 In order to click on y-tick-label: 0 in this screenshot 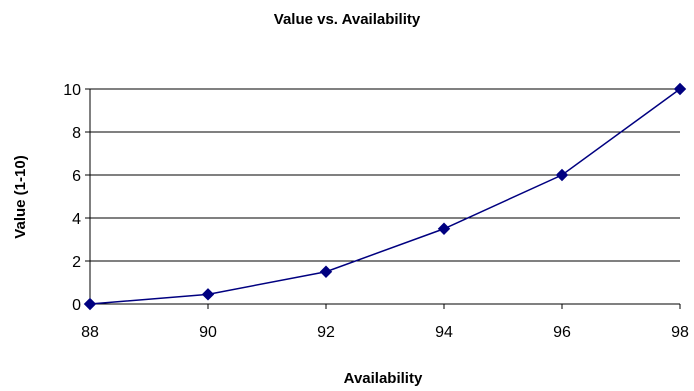, I will do `click(76, 305)`.